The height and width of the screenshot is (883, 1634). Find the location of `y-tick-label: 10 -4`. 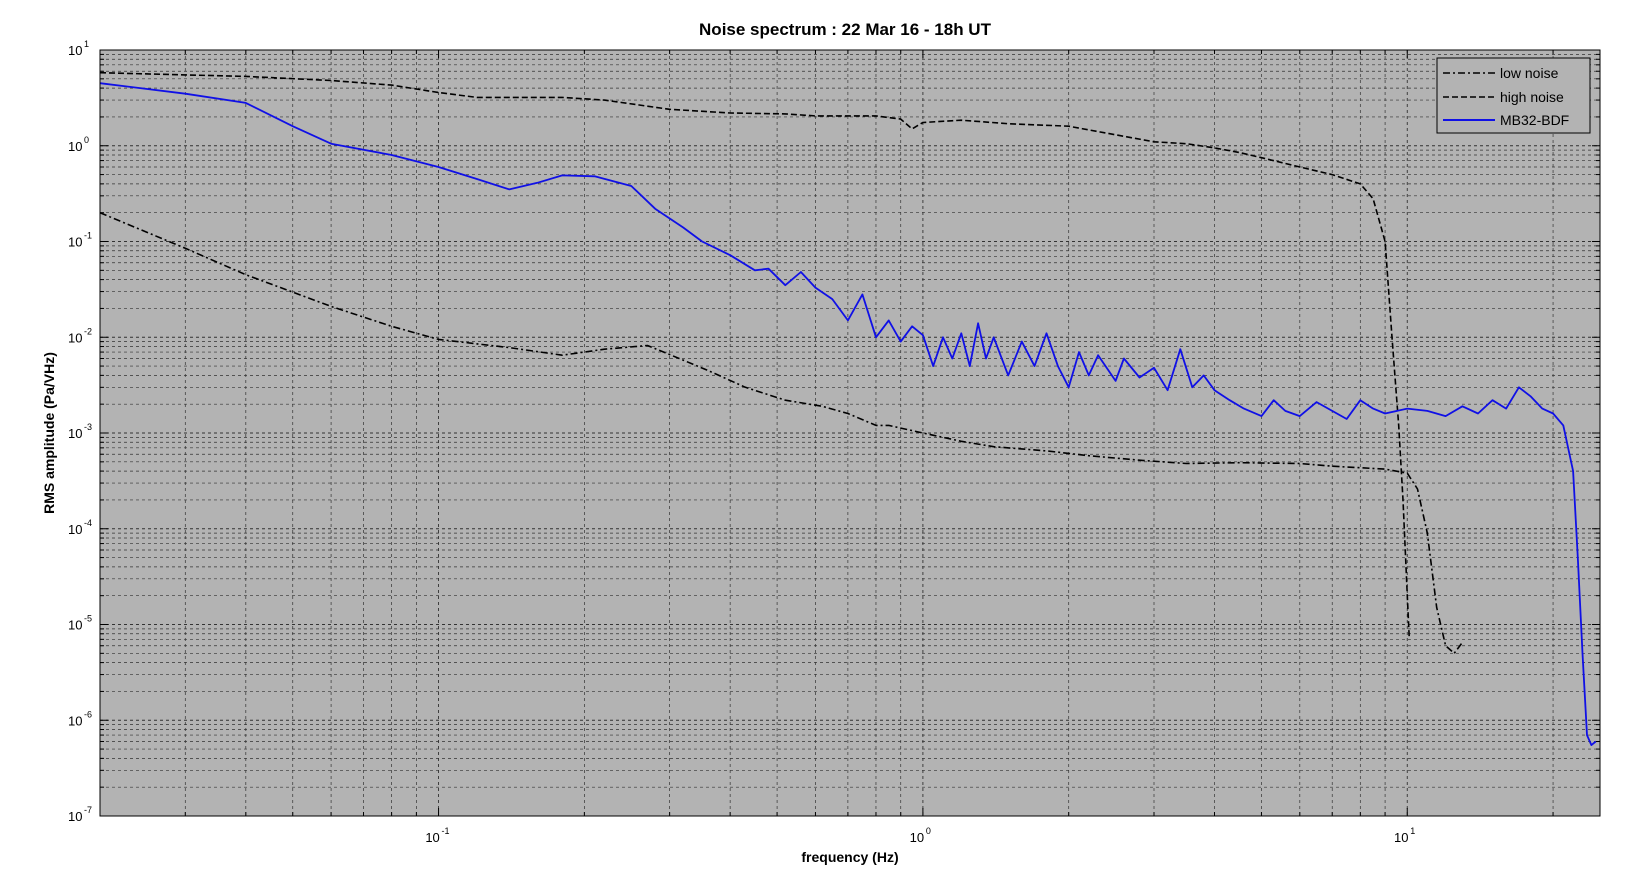

y-tick-label: 10 -4 is located at coordinates (80, 527).